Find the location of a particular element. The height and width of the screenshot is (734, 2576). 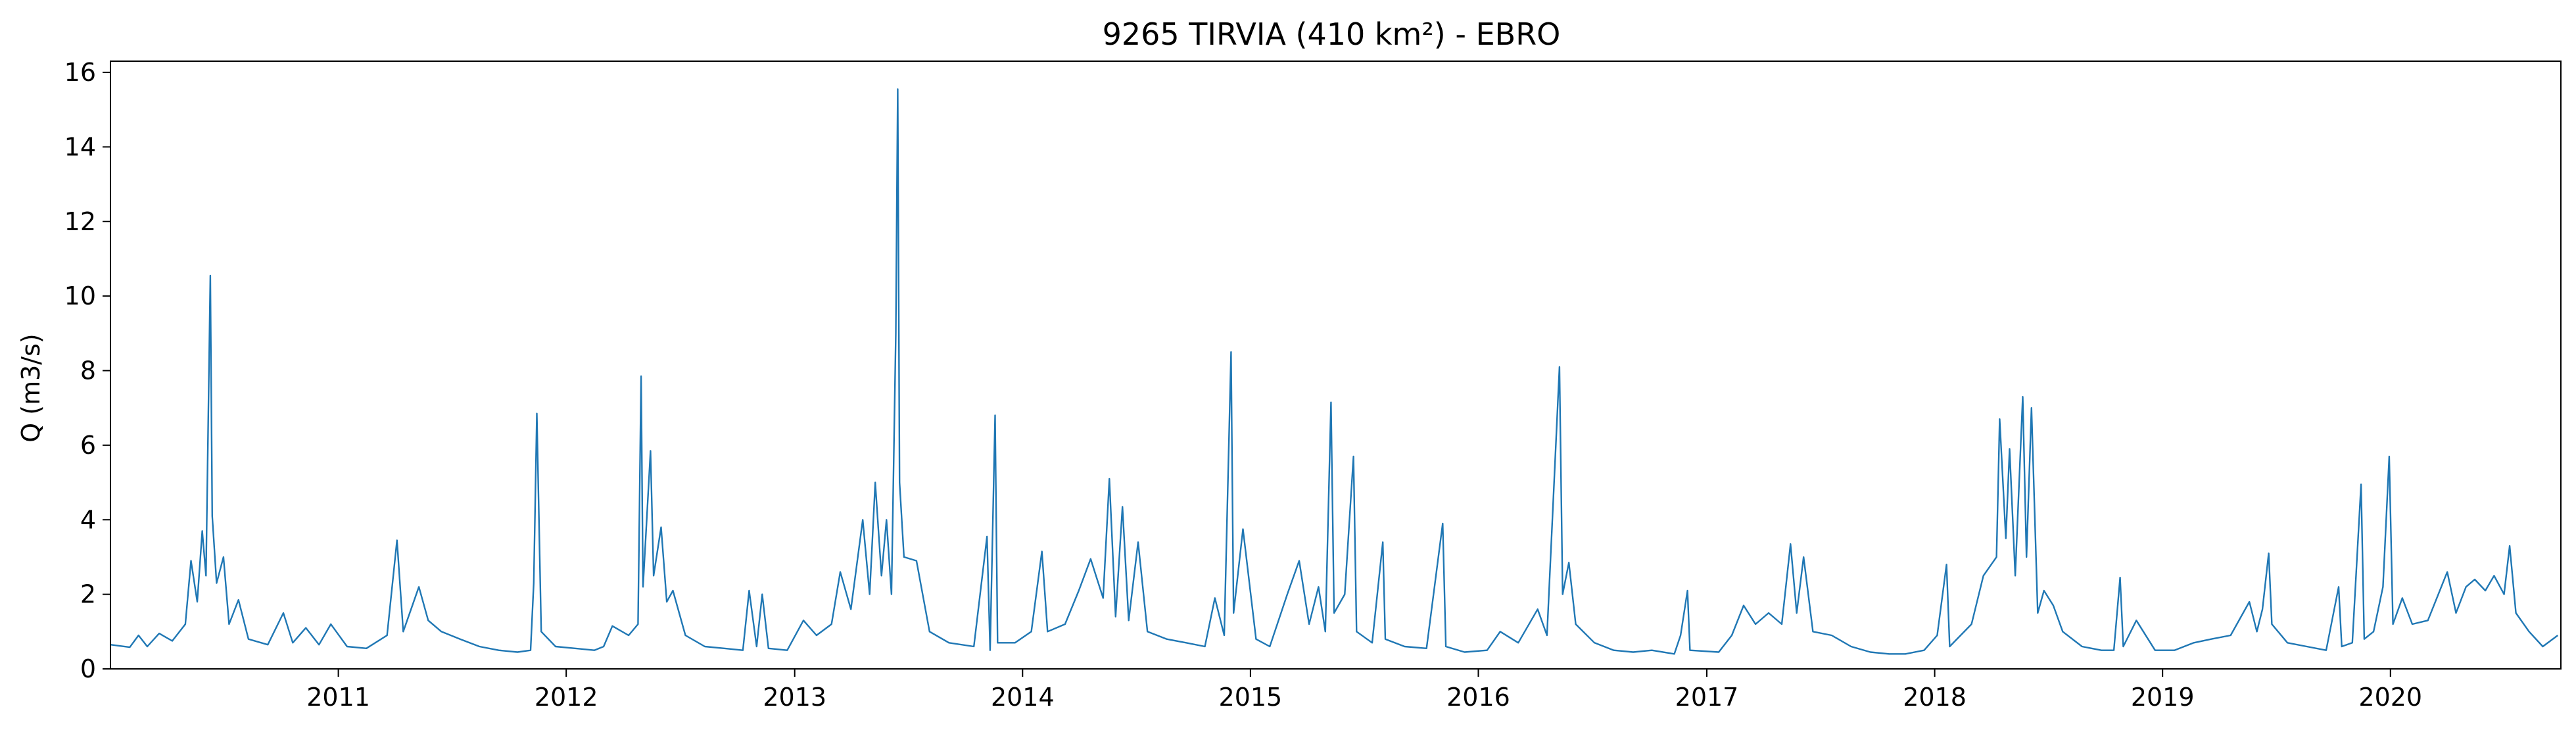

x-tick-label: 2015 is located at coordinates (1251, 697).